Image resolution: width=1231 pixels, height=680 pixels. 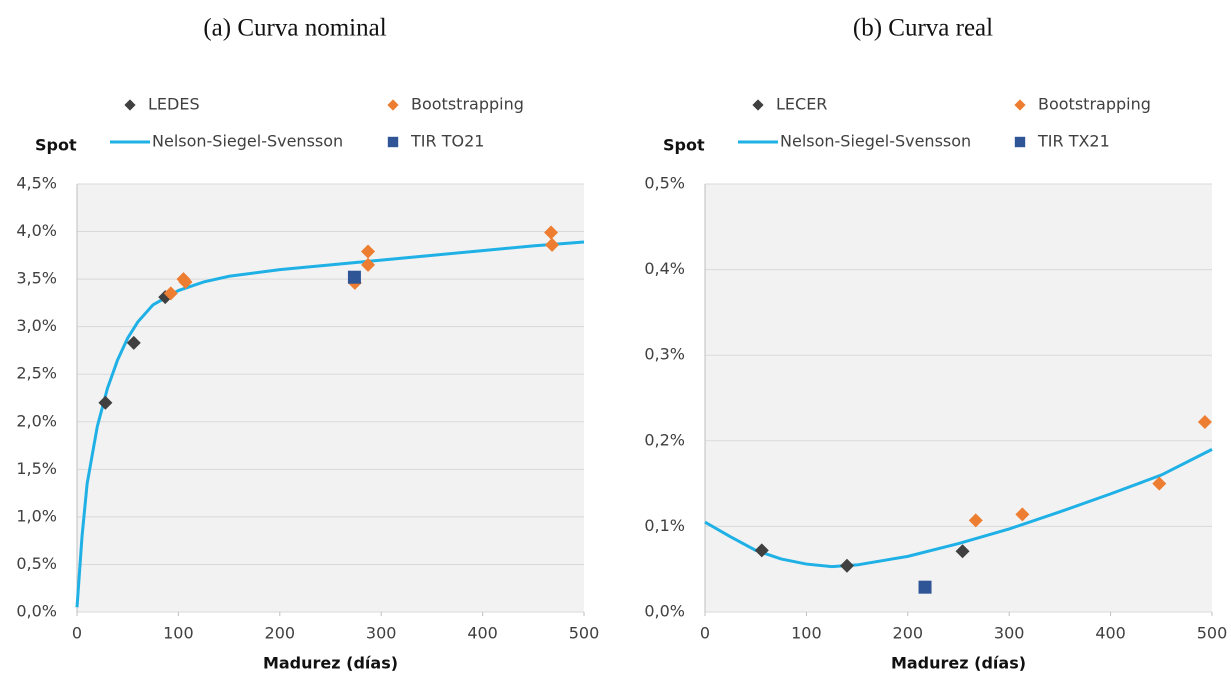 What do you see at coordinates (447, 141) in the screenshot?
I see `legend-label: TIR TO21` at bounding box center [447, 141].